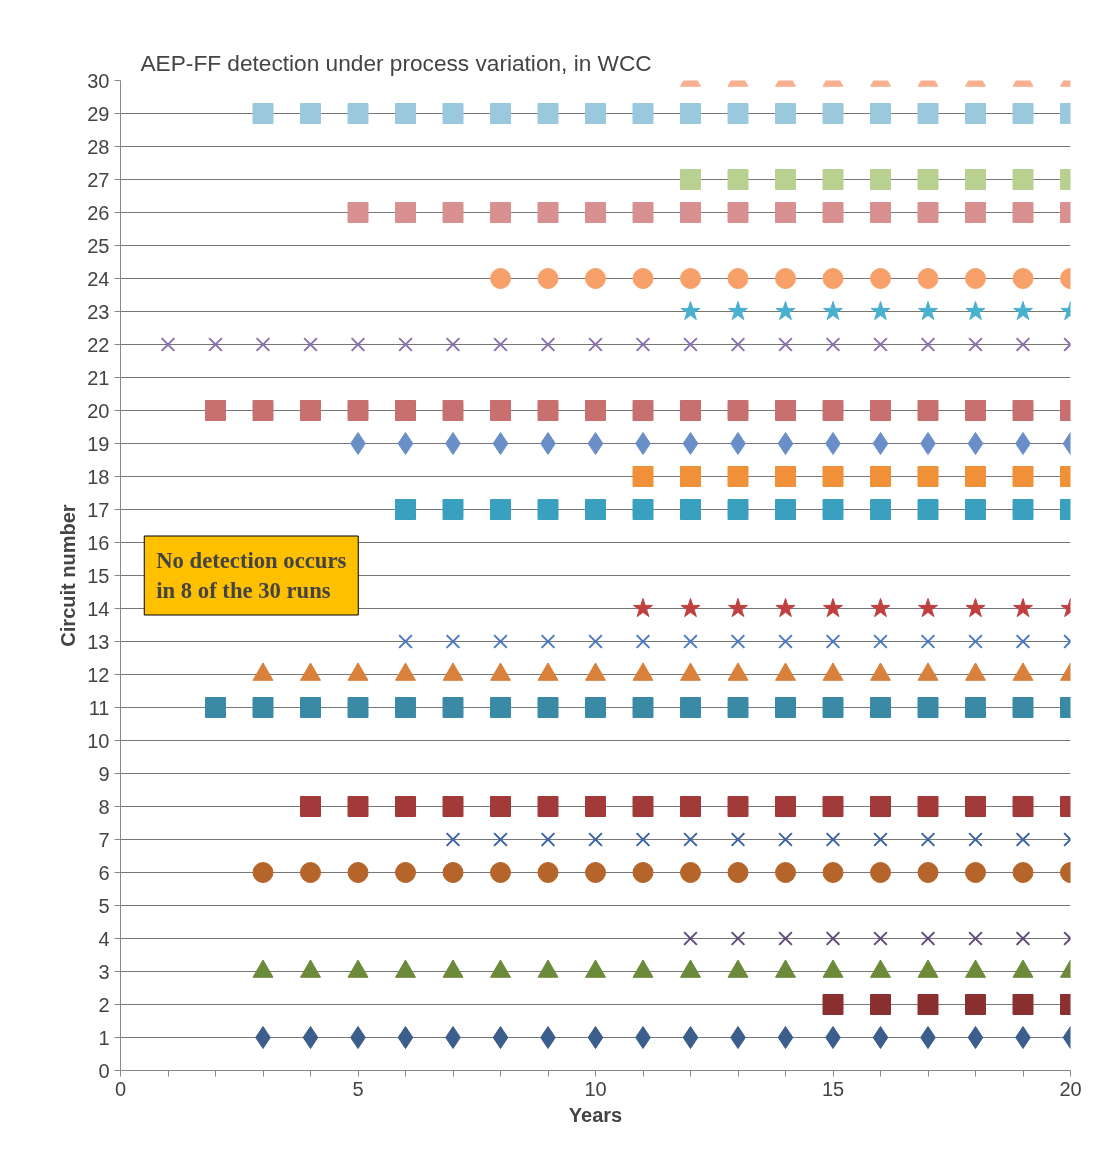  What do you see at coordinates (396, 62) in the screenshot?
I see `chart-title: AEP-FF detection under process variation, in WCC` at bounding box center [396, 62].